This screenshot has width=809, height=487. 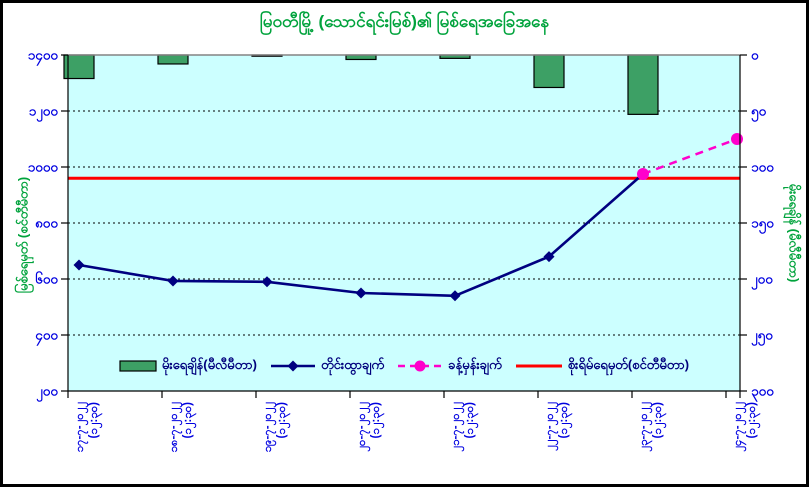 What do you see at coordinates (81, 427) in the screenshot?
I see `x-axis-date-label: ၁၇-၇-၂၀၂၂` at bounding box center [81, 427].